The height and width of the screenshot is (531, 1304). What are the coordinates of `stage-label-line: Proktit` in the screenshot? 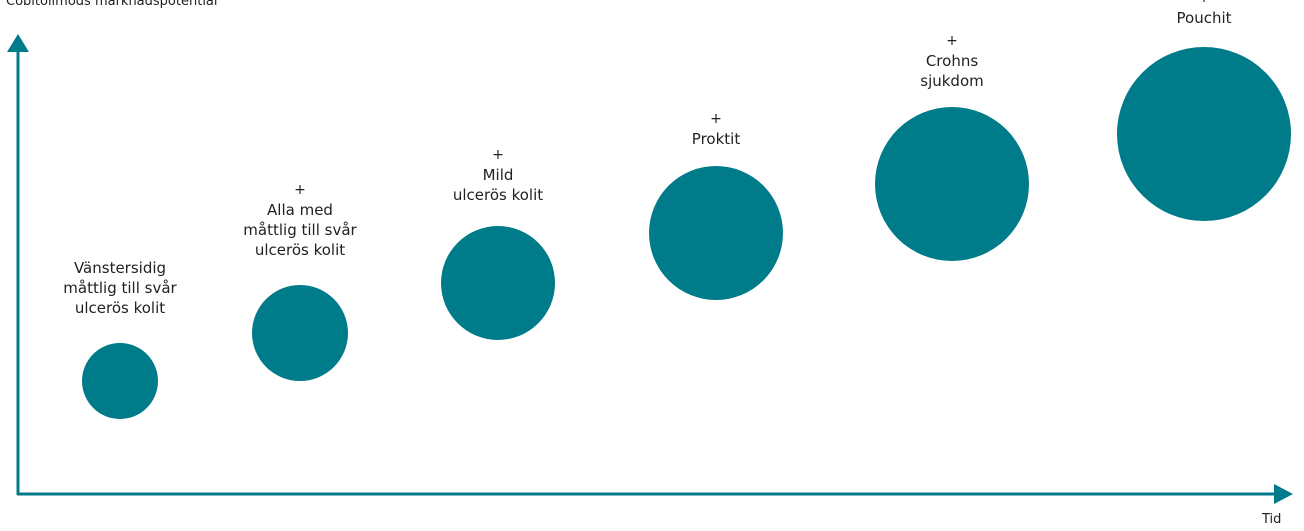 It's located at (716, 139).